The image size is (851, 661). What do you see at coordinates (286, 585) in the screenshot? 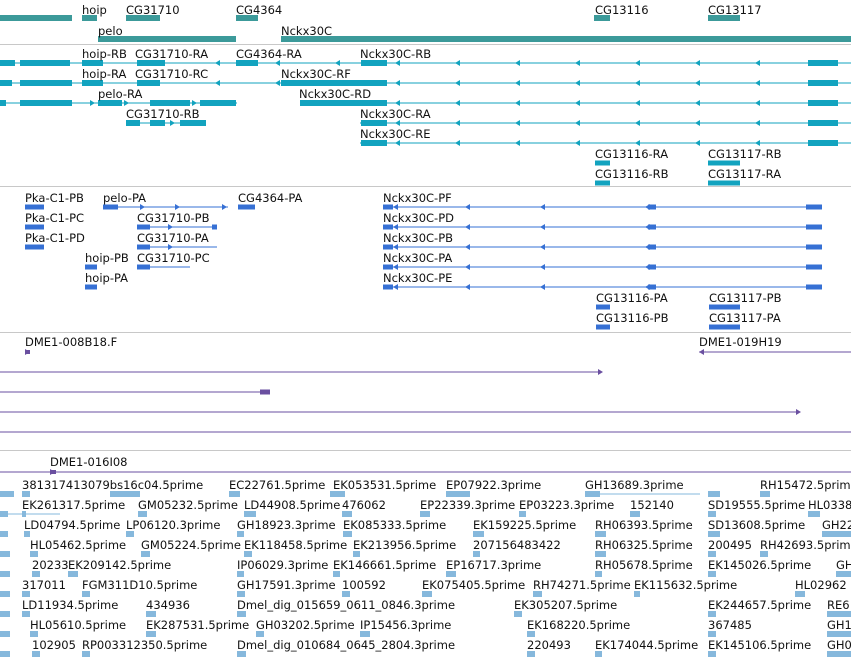
I see `feature-label: GH17591.3prime` at bounding box center [286, 585].